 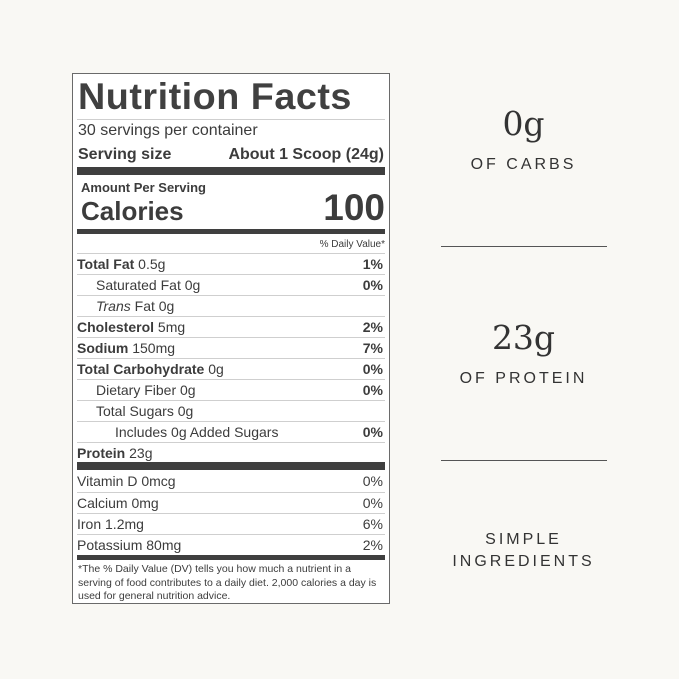 I want to click on nutrient-amount: 0.5g, so click(x=150, y=264).